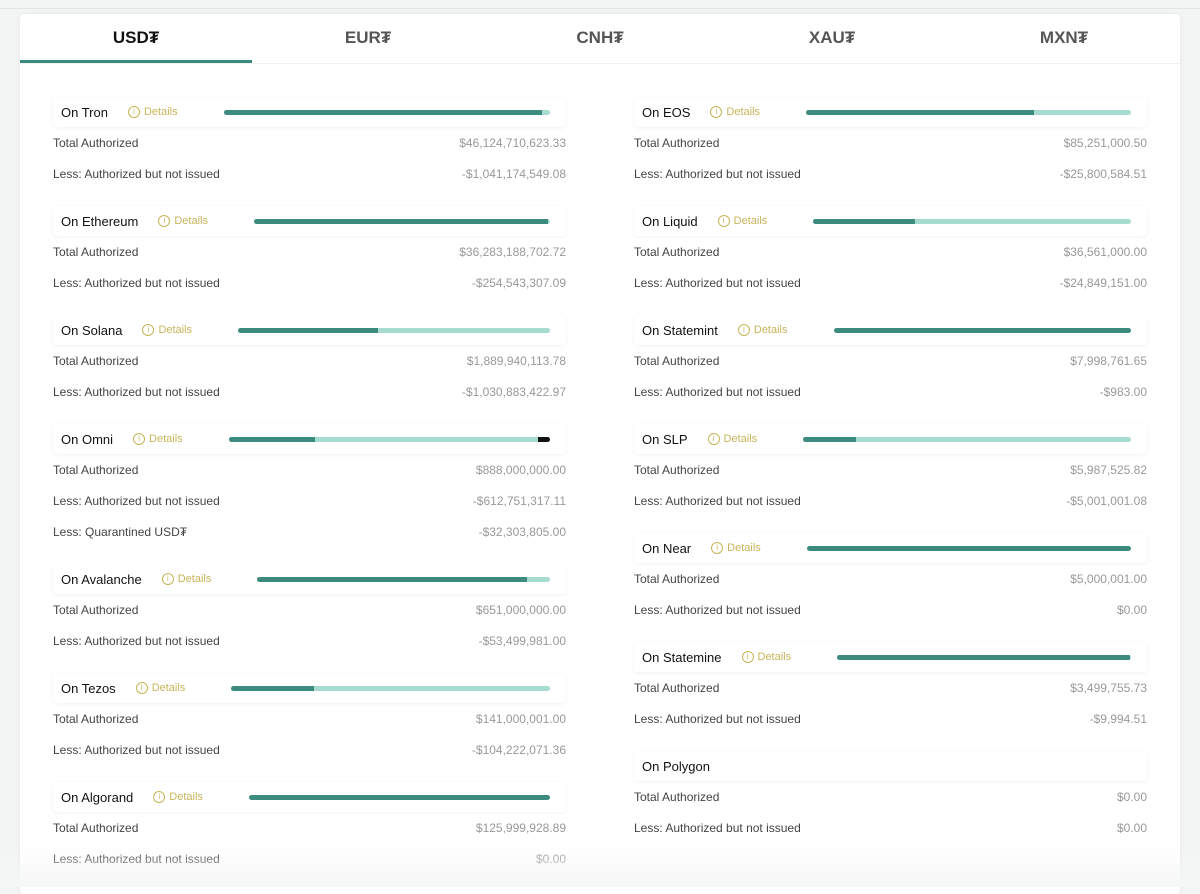  Describe the element at coordinates (309, 718) in the screenshot. I see `table-row: Total Authorized $141,000,001.00` at that location.